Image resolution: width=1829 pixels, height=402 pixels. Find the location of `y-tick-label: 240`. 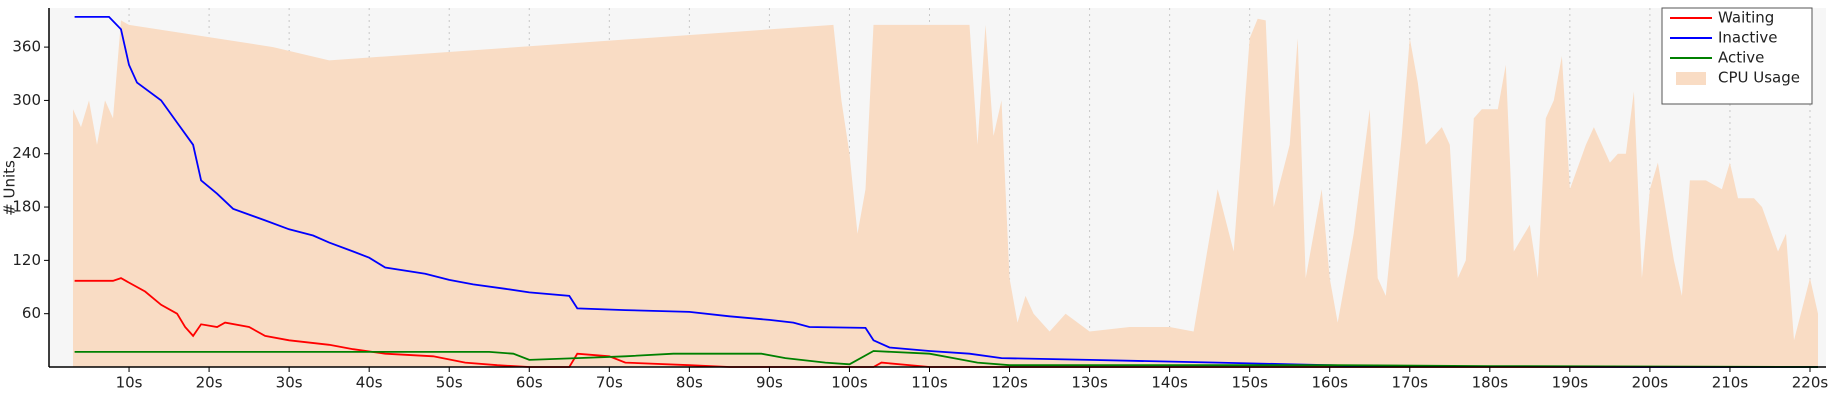

y-tick-label: 240 is located at coordinates (26, 153).